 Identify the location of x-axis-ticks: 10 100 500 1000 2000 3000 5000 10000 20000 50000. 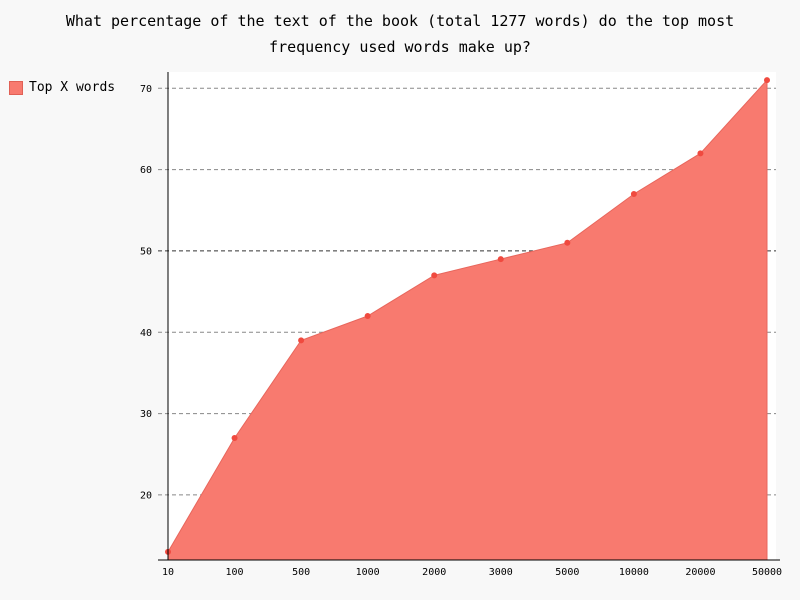
(472, 572).